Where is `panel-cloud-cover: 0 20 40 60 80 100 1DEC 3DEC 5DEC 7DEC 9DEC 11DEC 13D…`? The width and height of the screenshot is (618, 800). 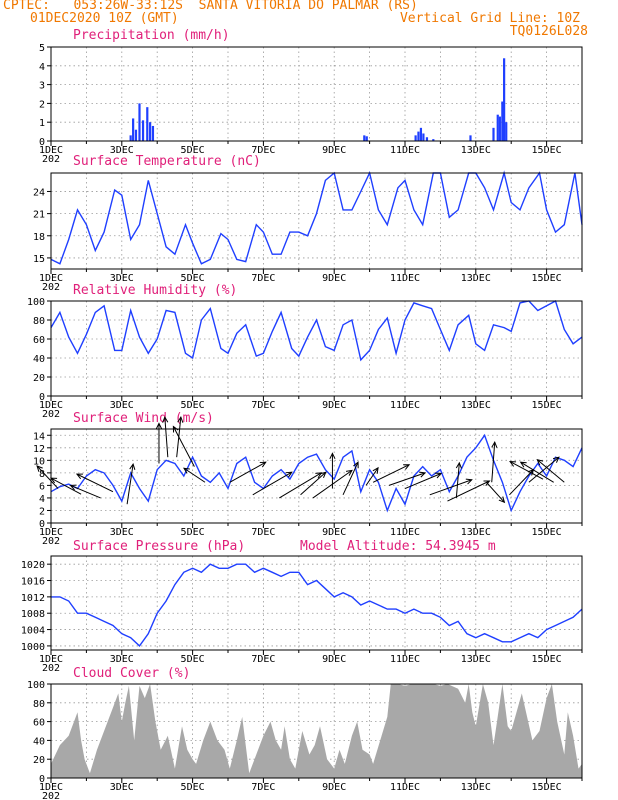
panel-cloud-cover: 0 20 40 60 80 100 1DEC 3DEC 5DEC 7DEC 9DEC 11DEC 13D… is located at coordinates (305, 740).